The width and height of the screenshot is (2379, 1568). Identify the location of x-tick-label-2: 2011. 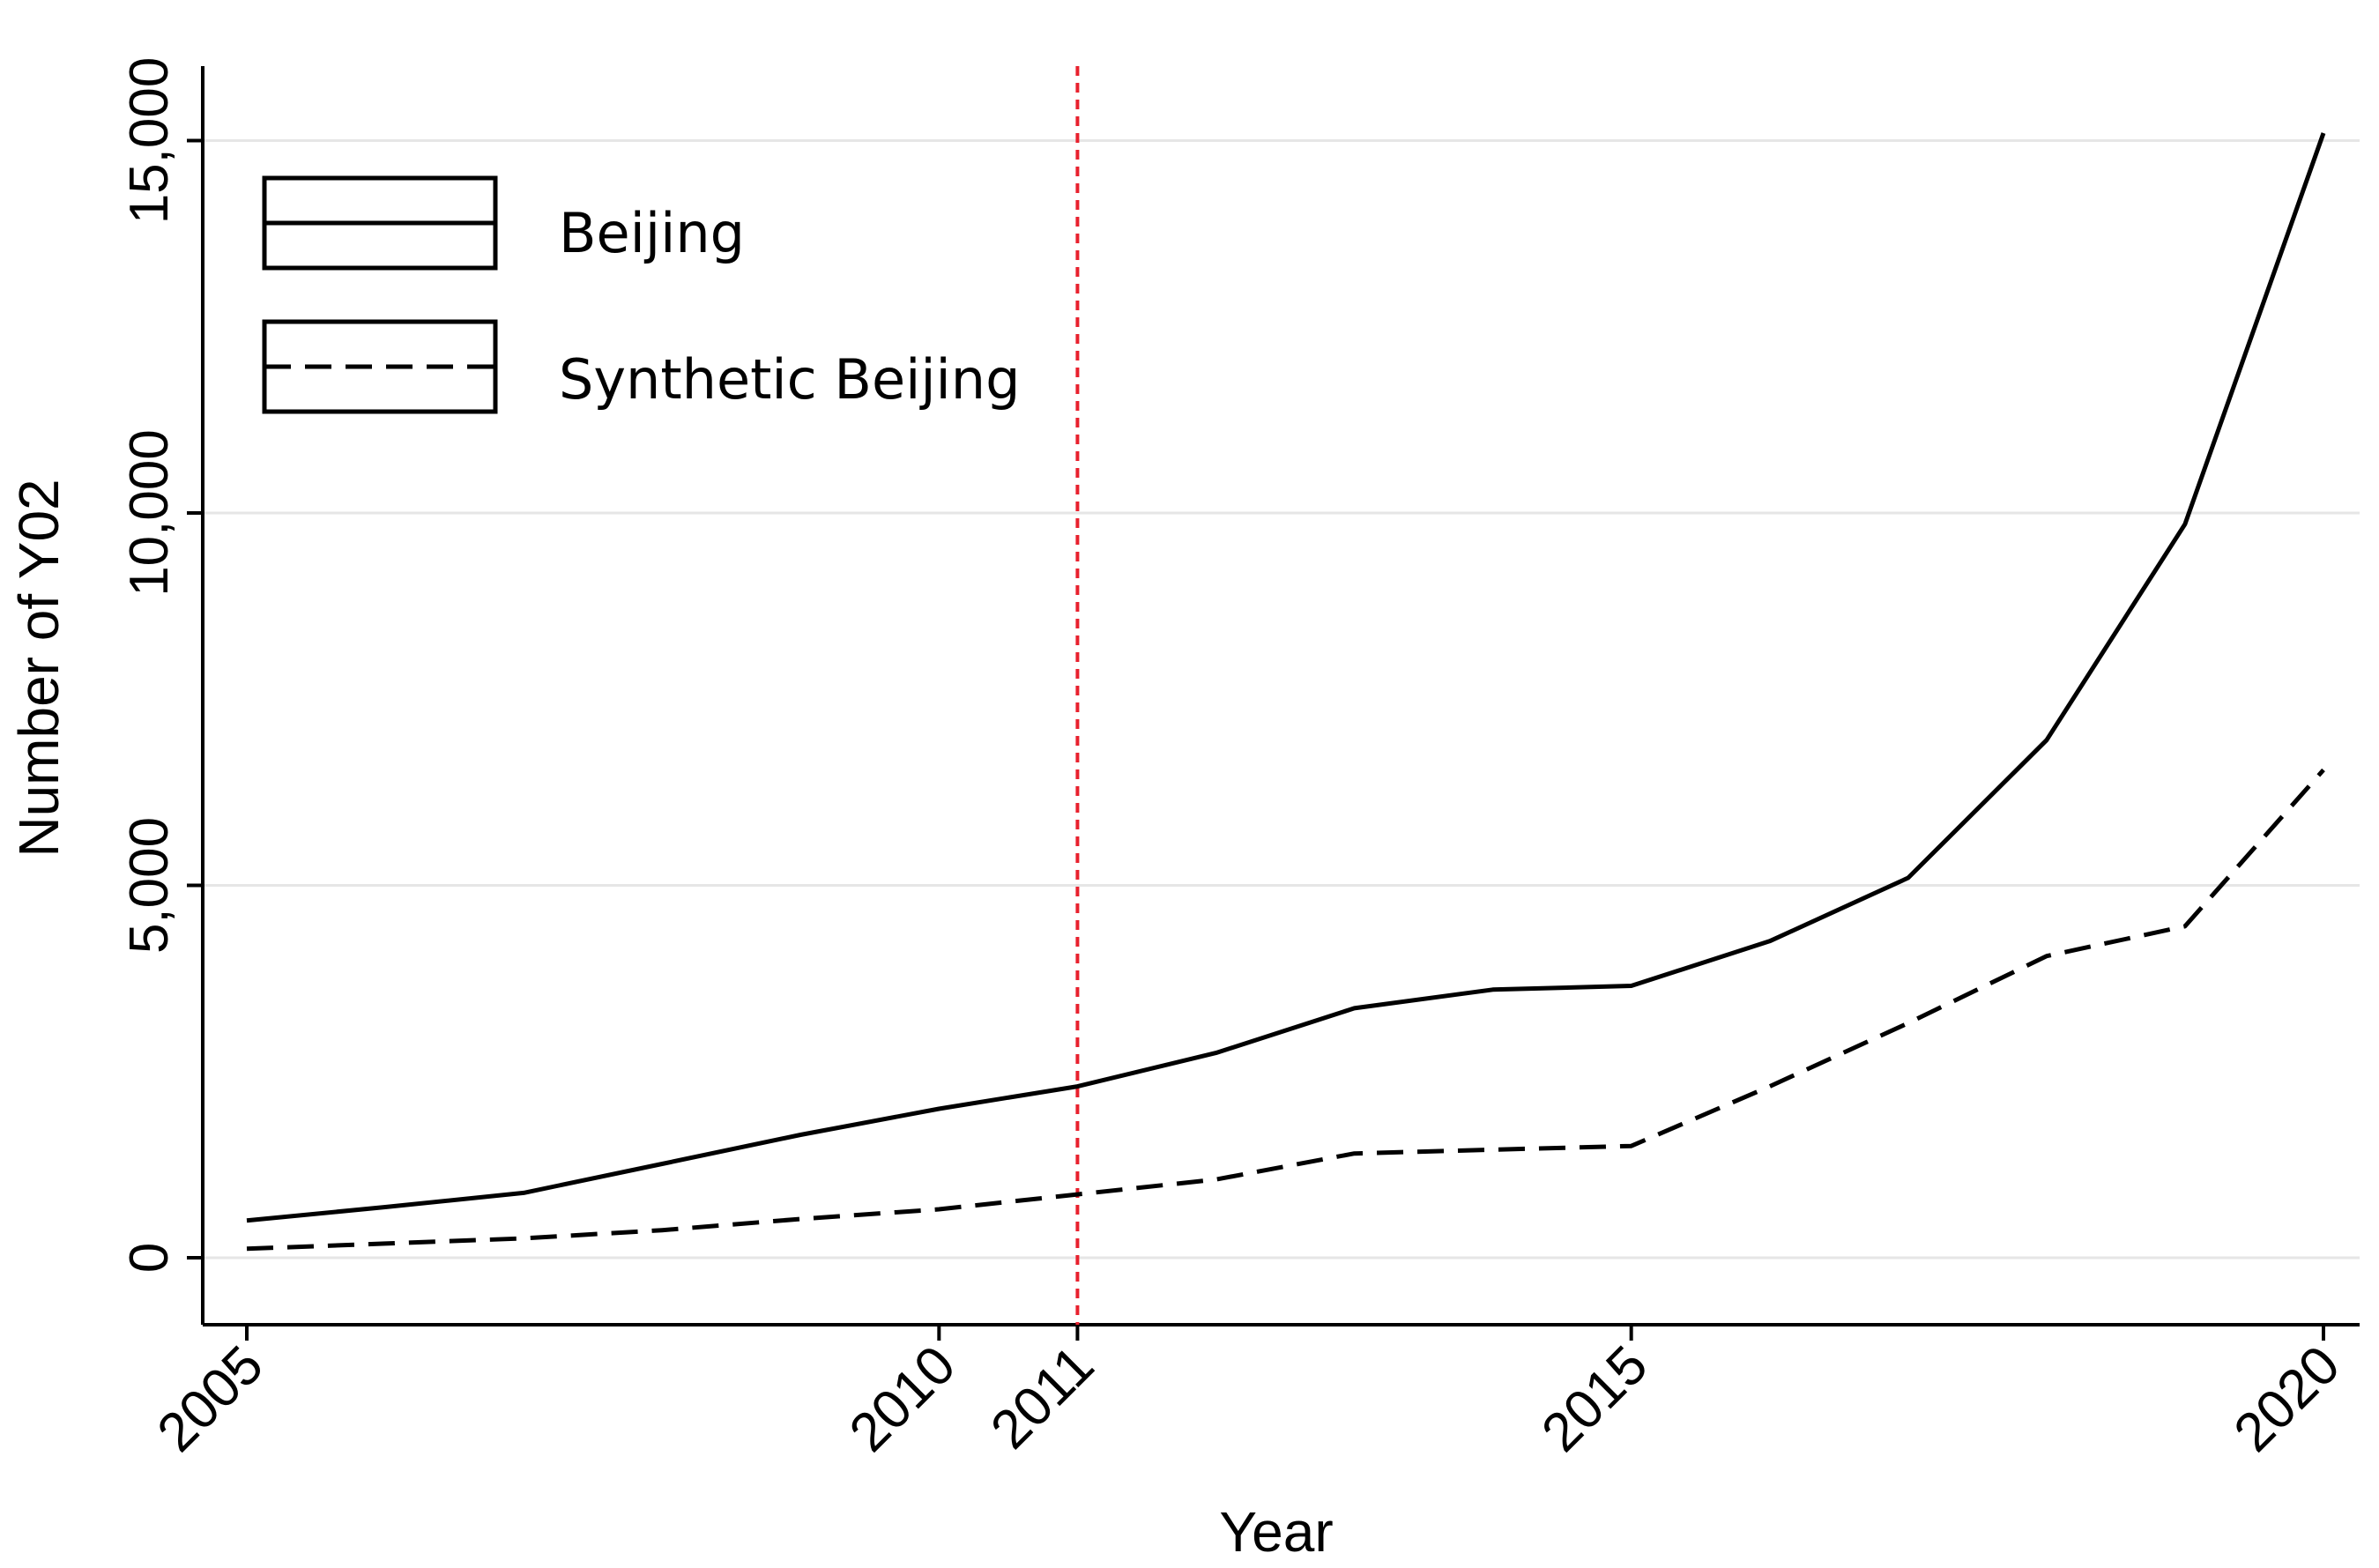
(1042, 1397).